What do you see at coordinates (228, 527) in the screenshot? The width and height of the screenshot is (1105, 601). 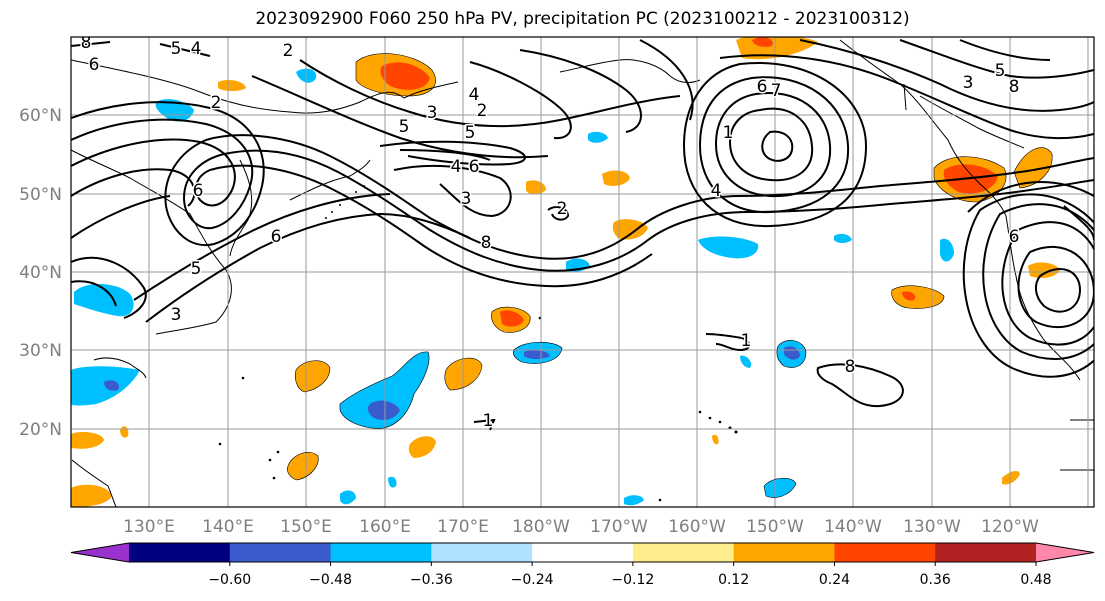 I see `longitude-label: 140°E` at bounding box center [228, 527].